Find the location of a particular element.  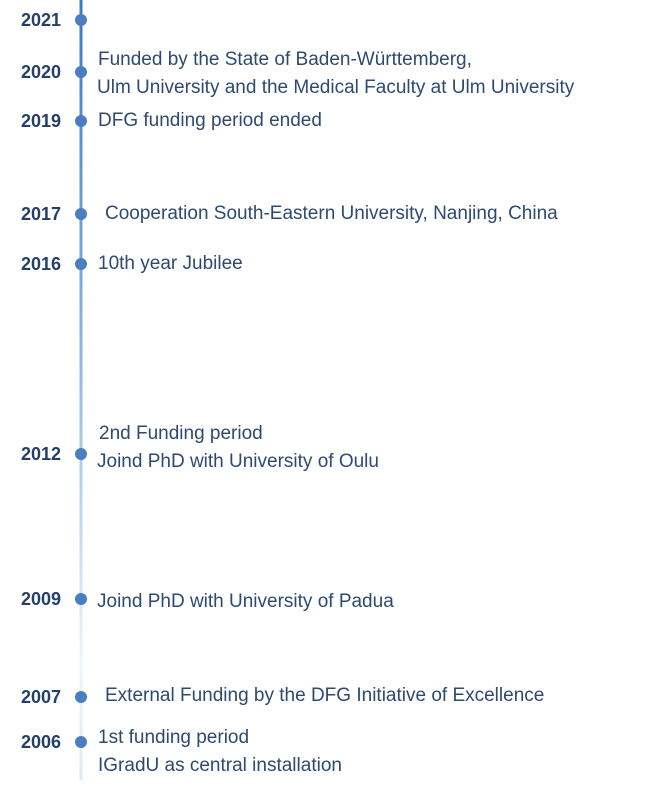

timeline-axis is located at coordinates (81, 390).